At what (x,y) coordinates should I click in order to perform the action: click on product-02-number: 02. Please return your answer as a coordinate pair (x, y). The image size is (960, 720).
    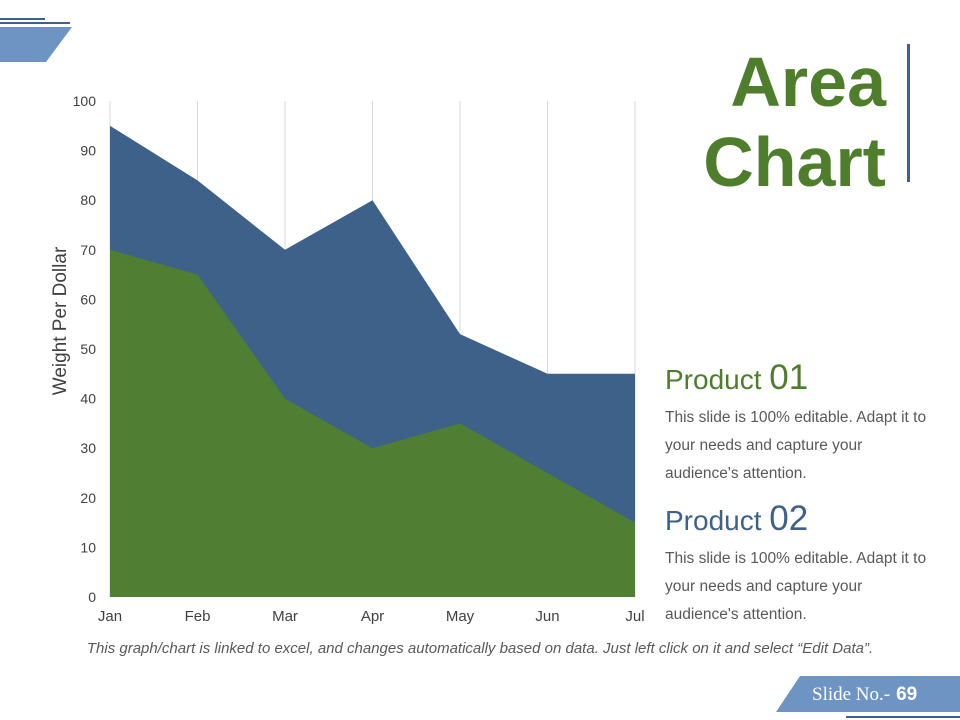
    Looking at the image, I should click on (789, 518).